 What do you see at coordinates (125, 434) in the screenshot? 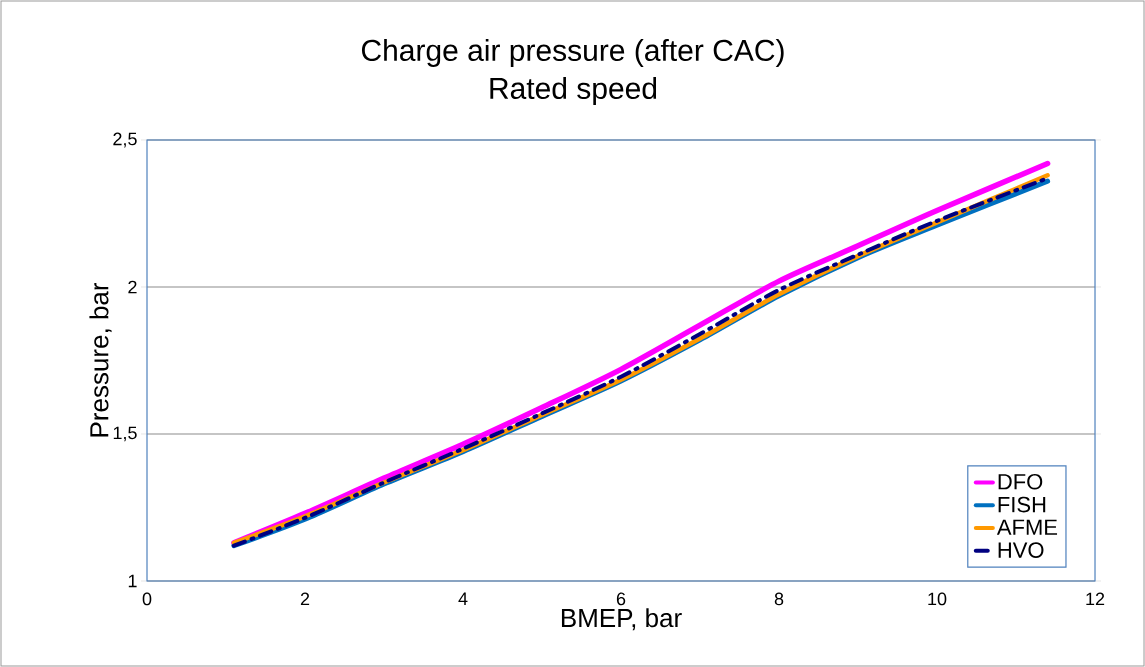
I see `y-tick-label: 1,5` at bounding box center [125, 434].